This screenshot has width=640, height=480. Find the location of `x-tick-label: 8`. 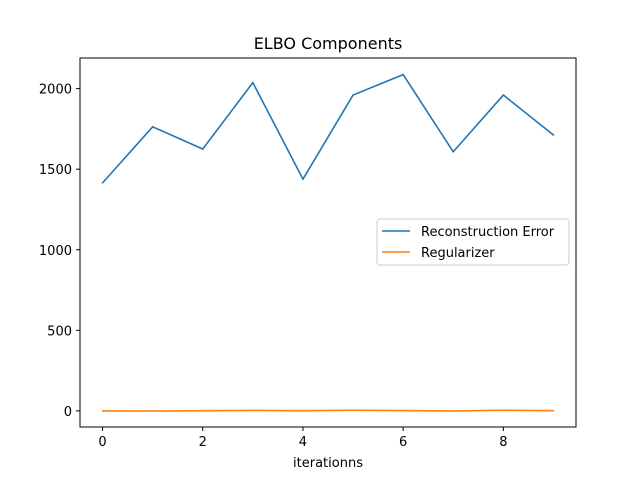

x-tick-label: 8 is located at coordinates (503, 442).